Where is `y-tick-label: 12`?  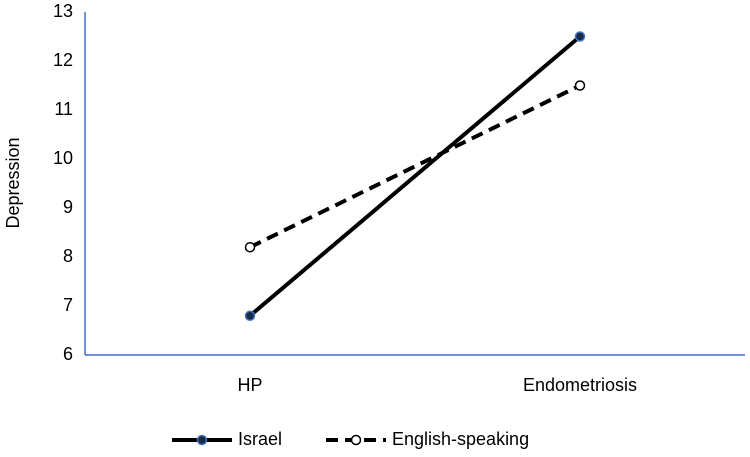 y-tick-label: 12 is located at coordinates (63, 60).